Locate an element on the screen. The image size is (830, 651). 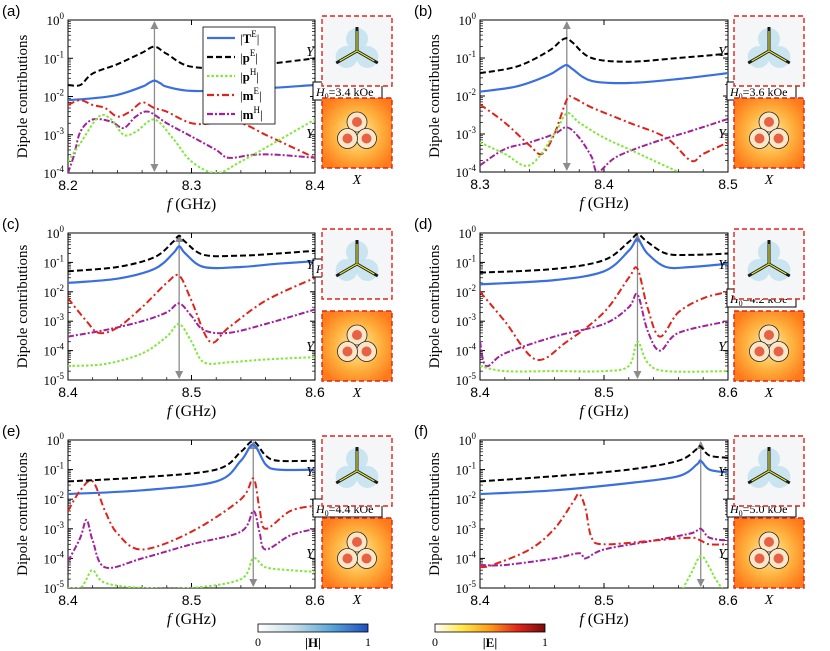
h0-value: 3.4 kOe is located at coordinates (354, 92).